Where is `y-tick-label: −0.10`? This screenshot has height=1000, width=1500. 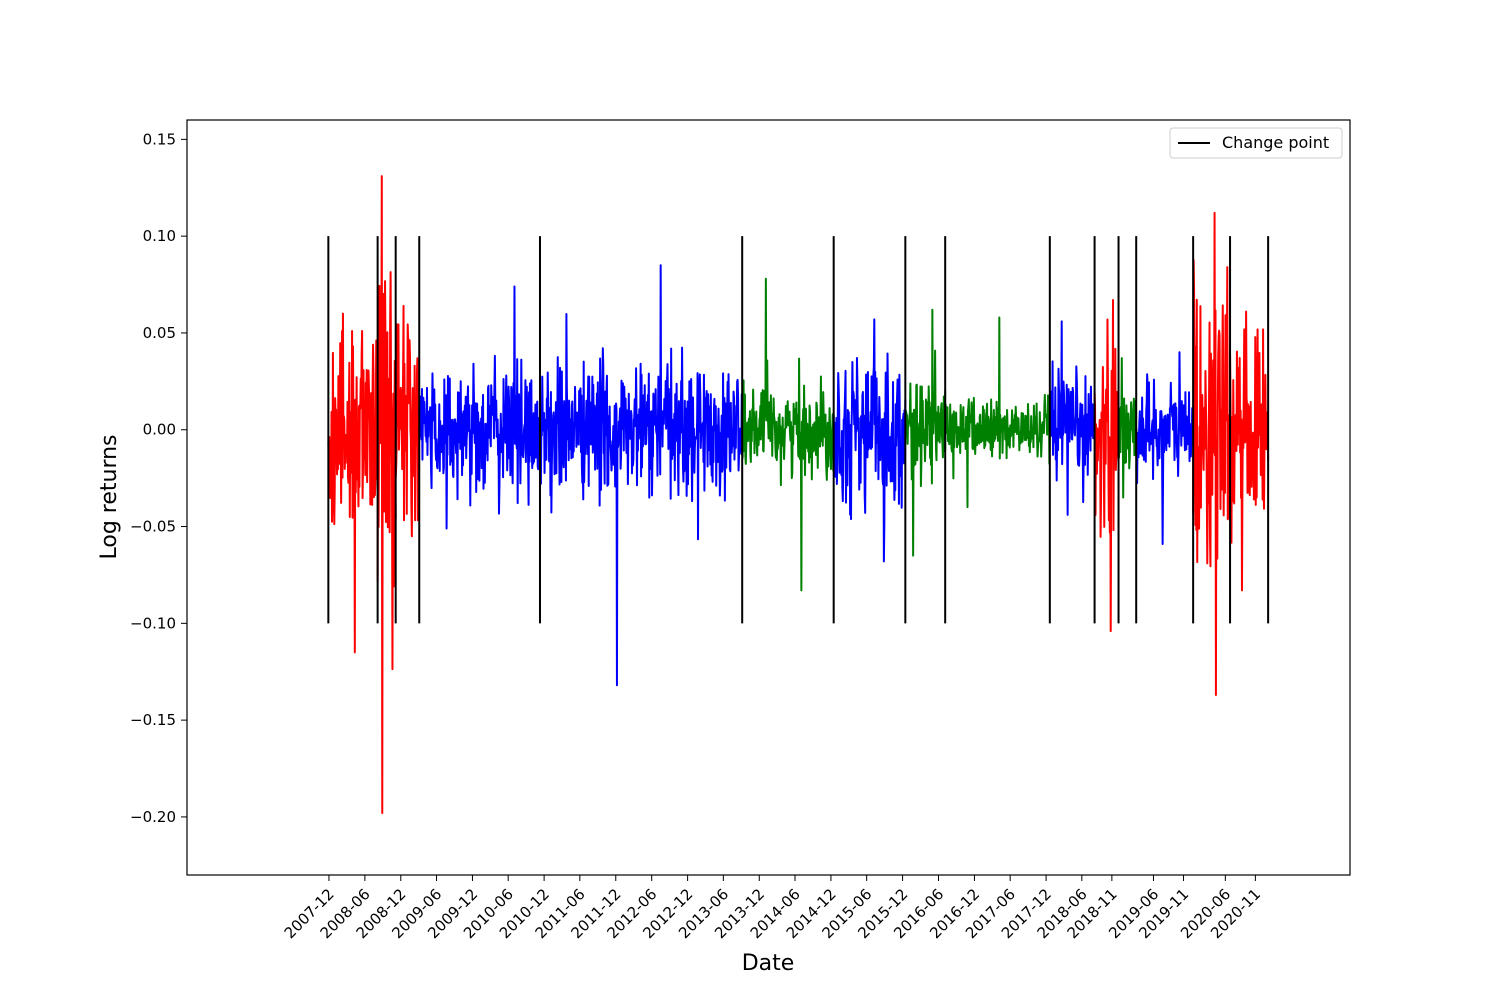 y-tick-label: −0.10 is located at coordinates (153, 623).